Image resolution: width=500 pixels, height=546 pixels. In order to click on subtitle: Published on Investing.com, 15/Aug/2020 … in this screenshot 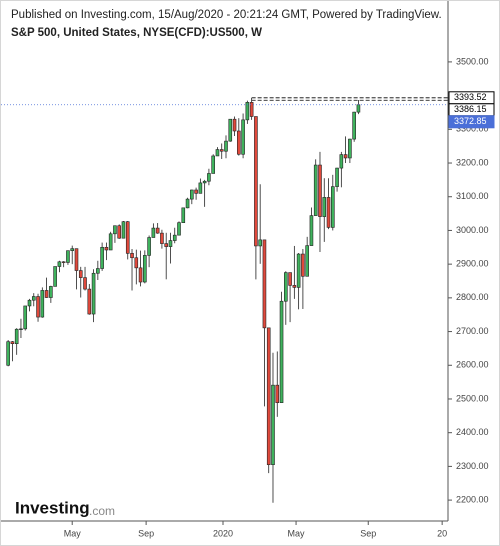, I will do `click(226, 15)`.